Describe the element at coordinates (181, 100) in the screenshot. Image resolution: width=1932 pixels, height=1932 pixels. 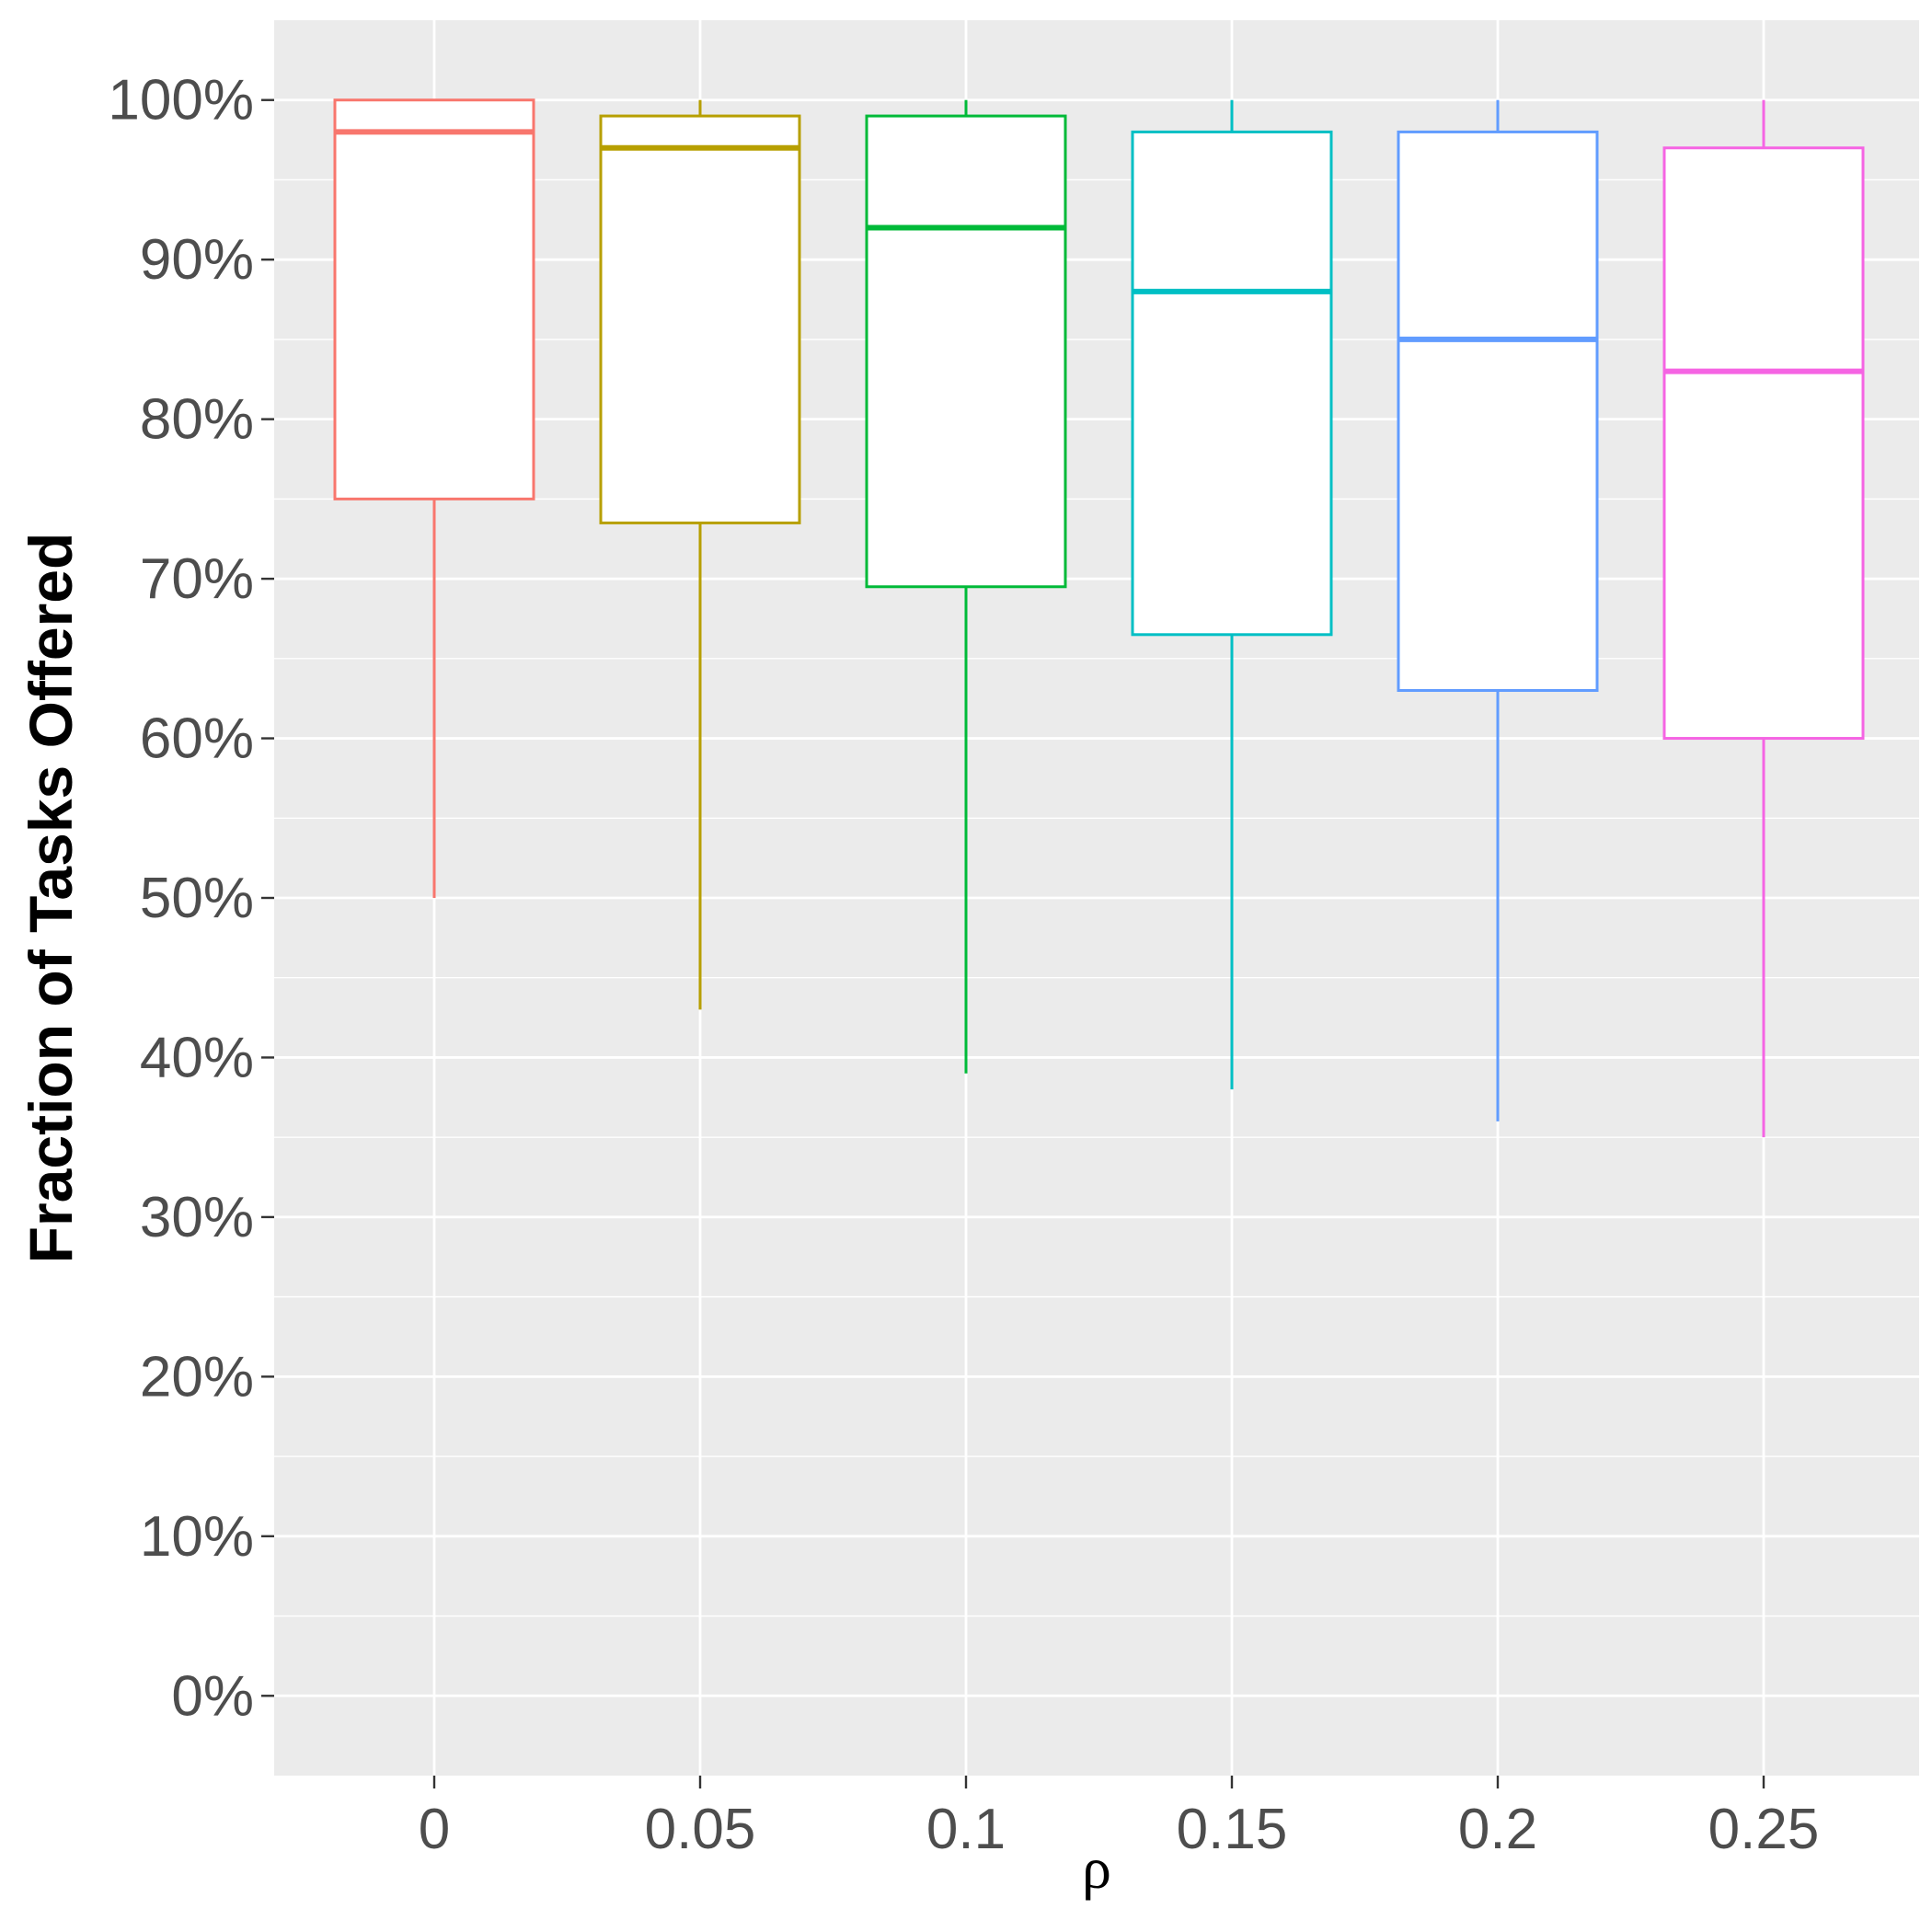
I see `y-tick-label: 100%` at that location.